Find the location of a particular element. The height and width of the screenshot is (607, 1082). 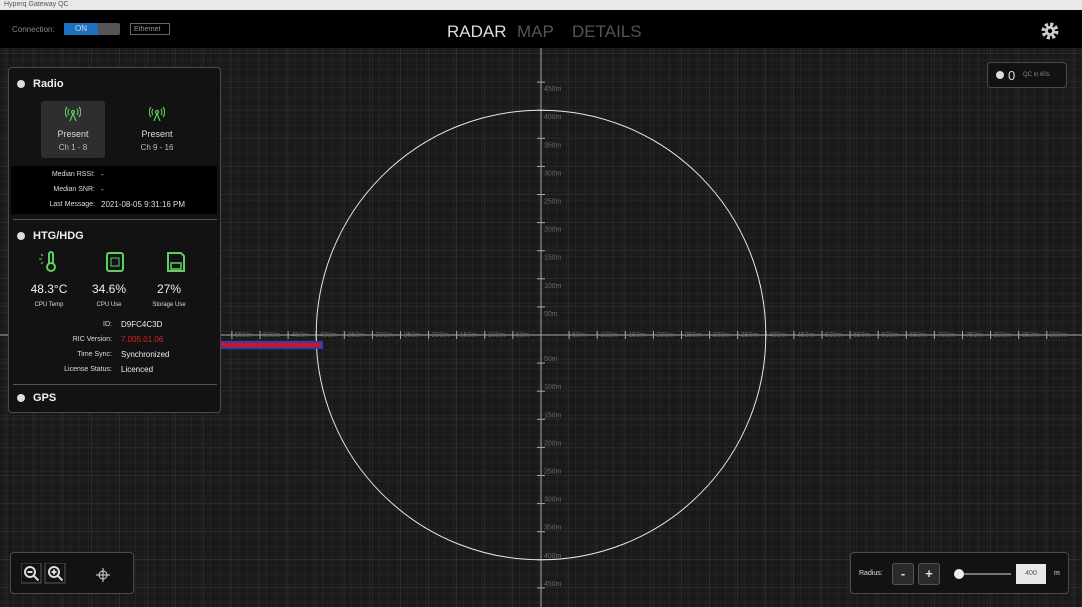

htg-title: HTG/HDG is located at coordinates (58, 236).